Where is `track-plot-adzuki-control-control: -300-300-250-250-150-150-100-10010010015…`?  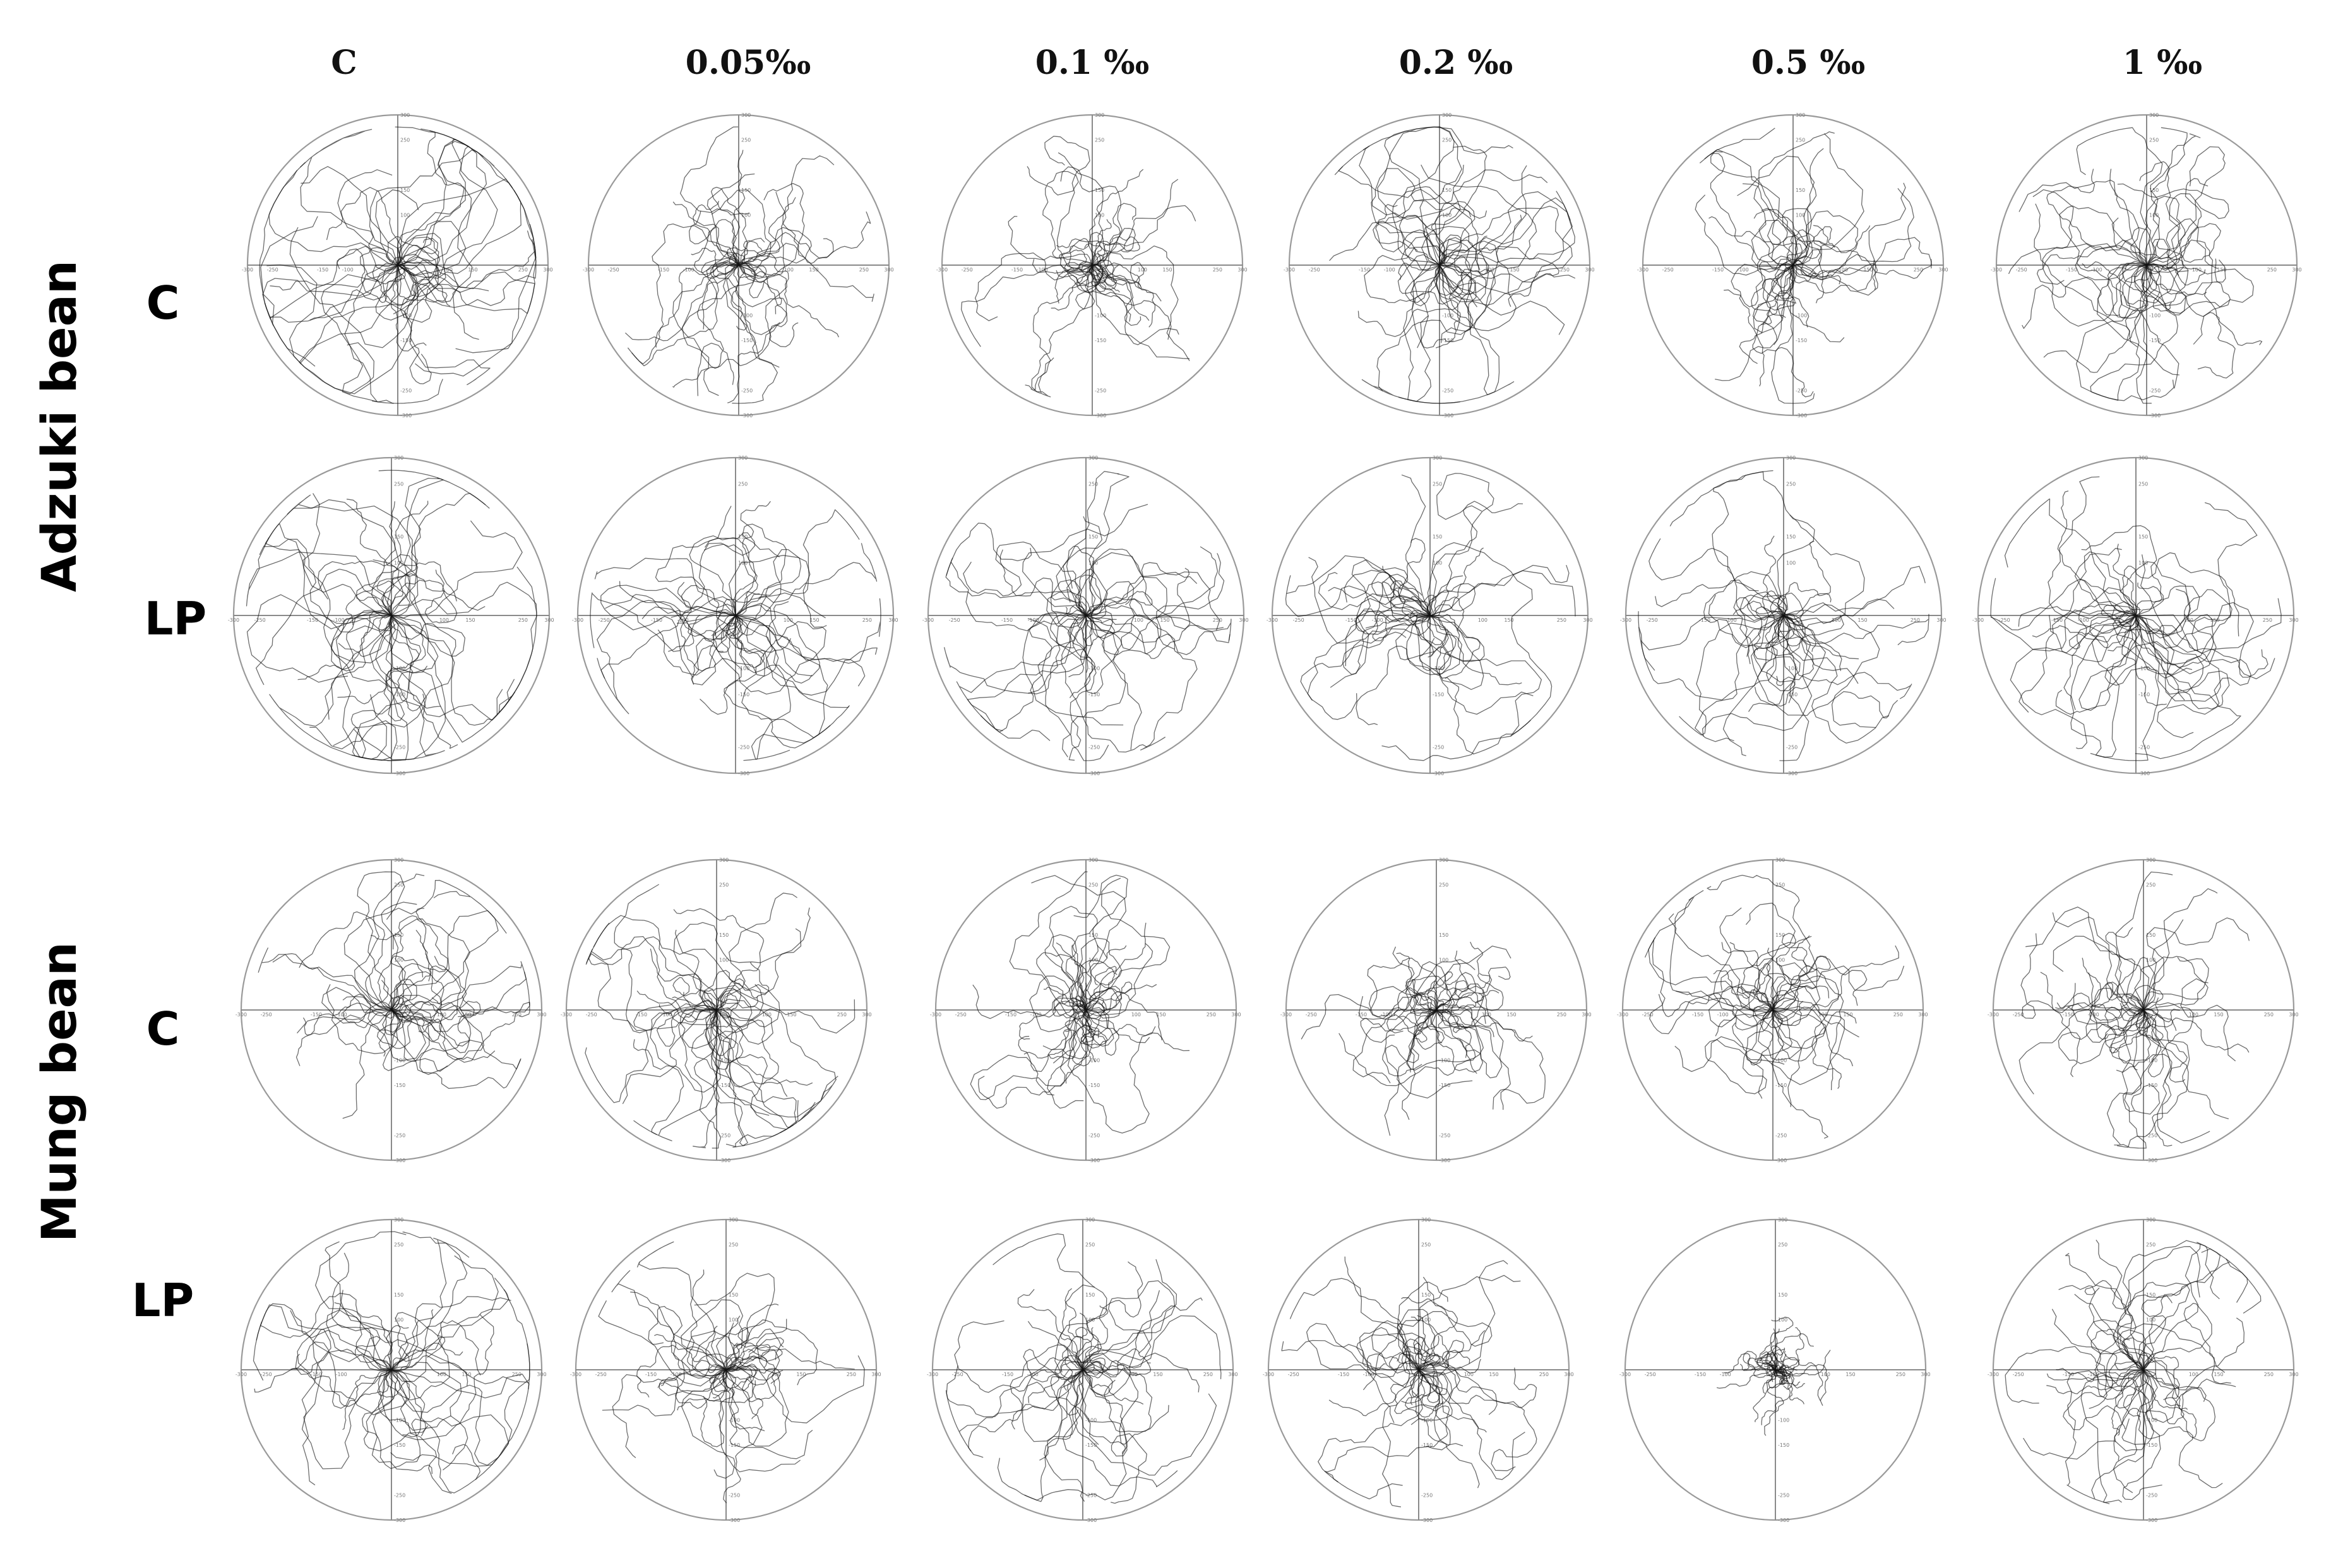
track-plot-adzuki-control-control: -300-300-250-250-150-150-100-10010010015… is located at coordinates (397, 265).